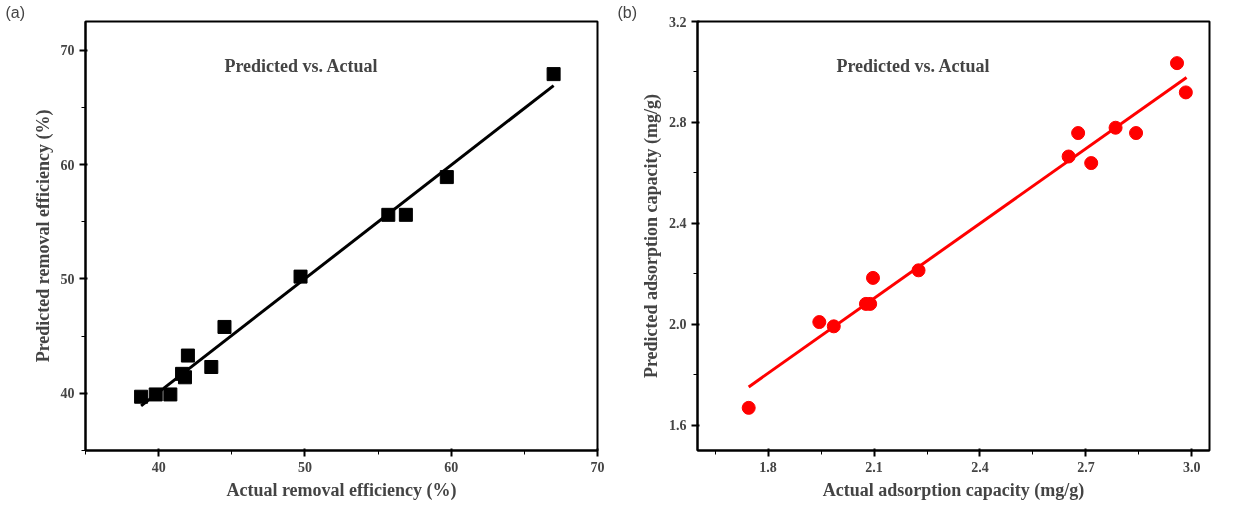  I want to click on y-tick-label: 50, so click(67, 279).